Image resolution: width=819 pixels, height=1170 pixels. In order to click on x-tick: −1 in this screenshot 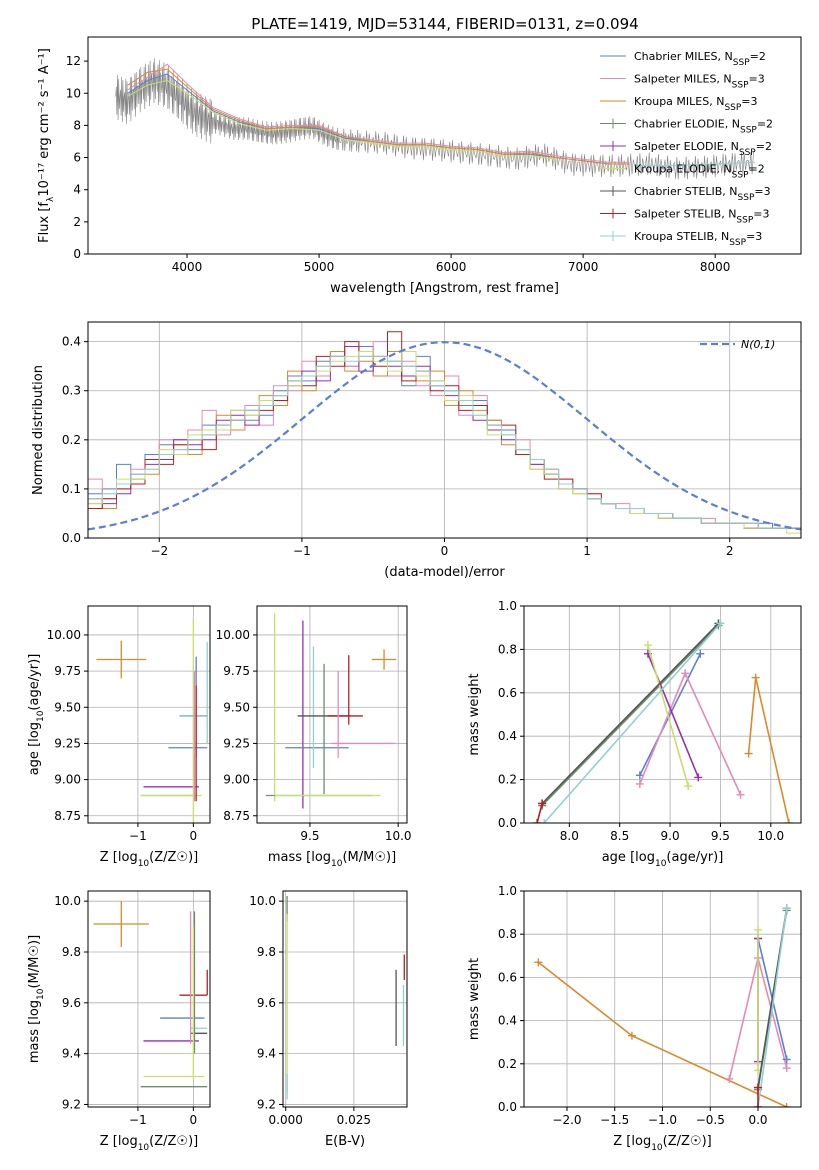, I will do `click(302, 548)`.